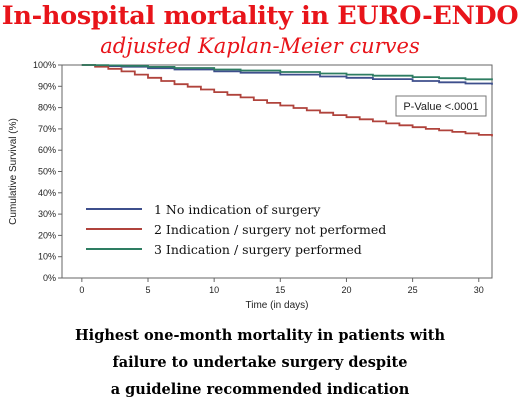 This screenshot has width=520, height=403. What do you see at coordinates (260, 389) in the screenshot?
I see `caption-line-3: a guideline recommended indication` at bounding box center [260, 389].